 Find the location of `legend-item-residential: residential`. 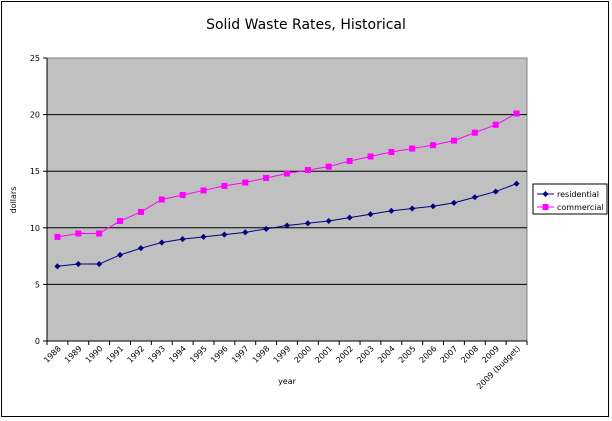

legend-item-residential: residential is located at coordinates (568, 194).